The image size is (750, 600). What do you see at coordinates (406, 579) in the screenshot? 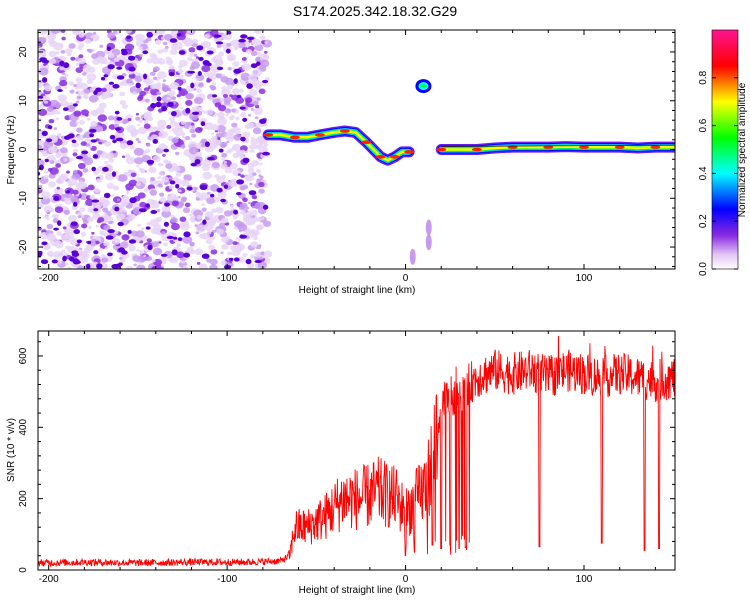
I see `x-tick-label: 0` at bounding box center [406, 579].